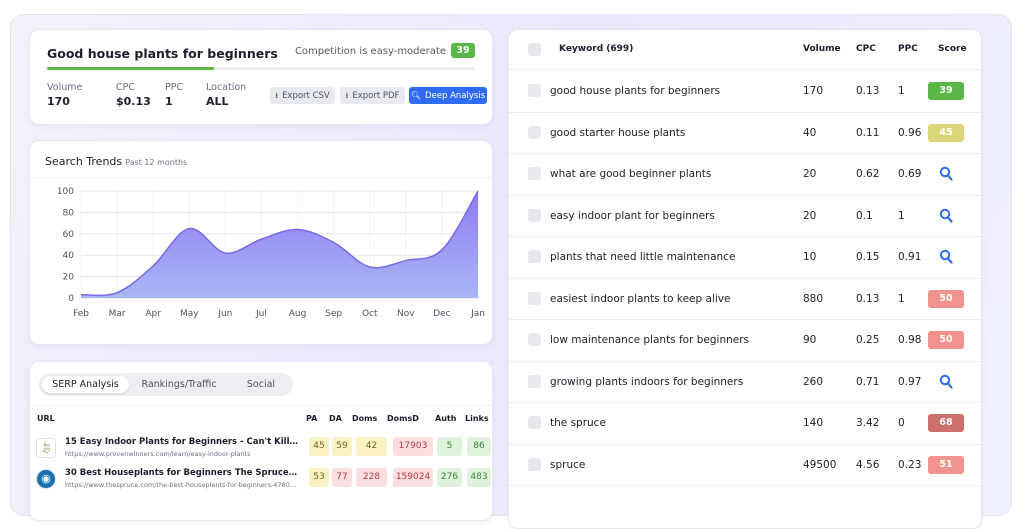 The image size is (1024, 529). I want to click on keyword-row: spruce 49500 4.56 0.23 51, so click(745, 465).